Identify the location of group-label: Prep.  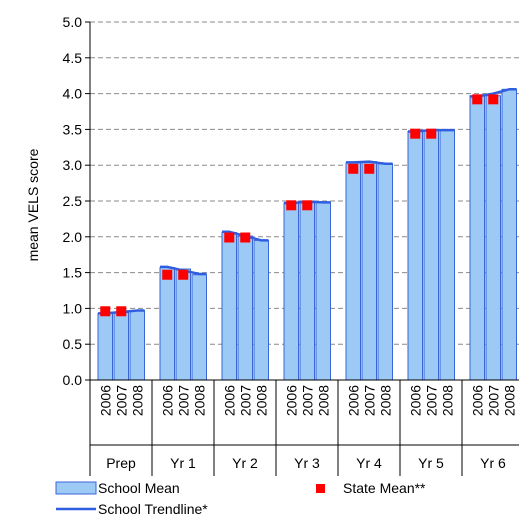
(121, 463).